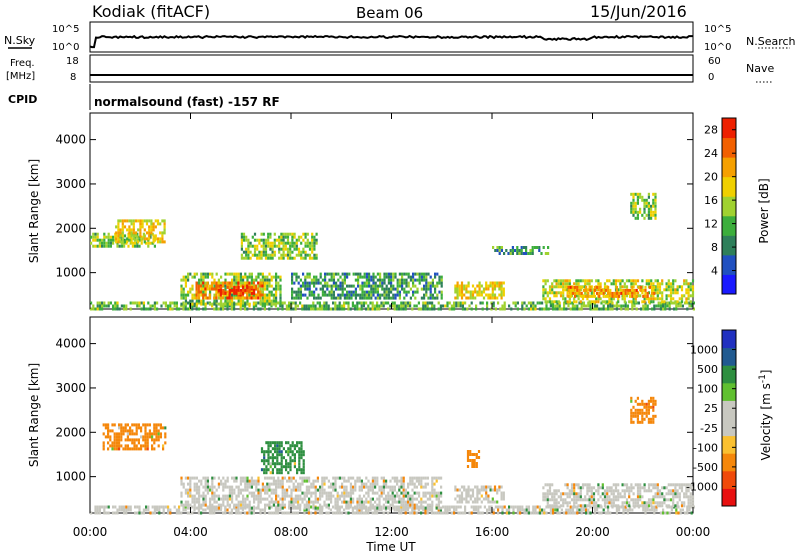 This screenshot has height=554, width=800. Describe the element at coordinates (711, 200) in the screenshot. I see `colorbar-tick-label: 16` at that location.